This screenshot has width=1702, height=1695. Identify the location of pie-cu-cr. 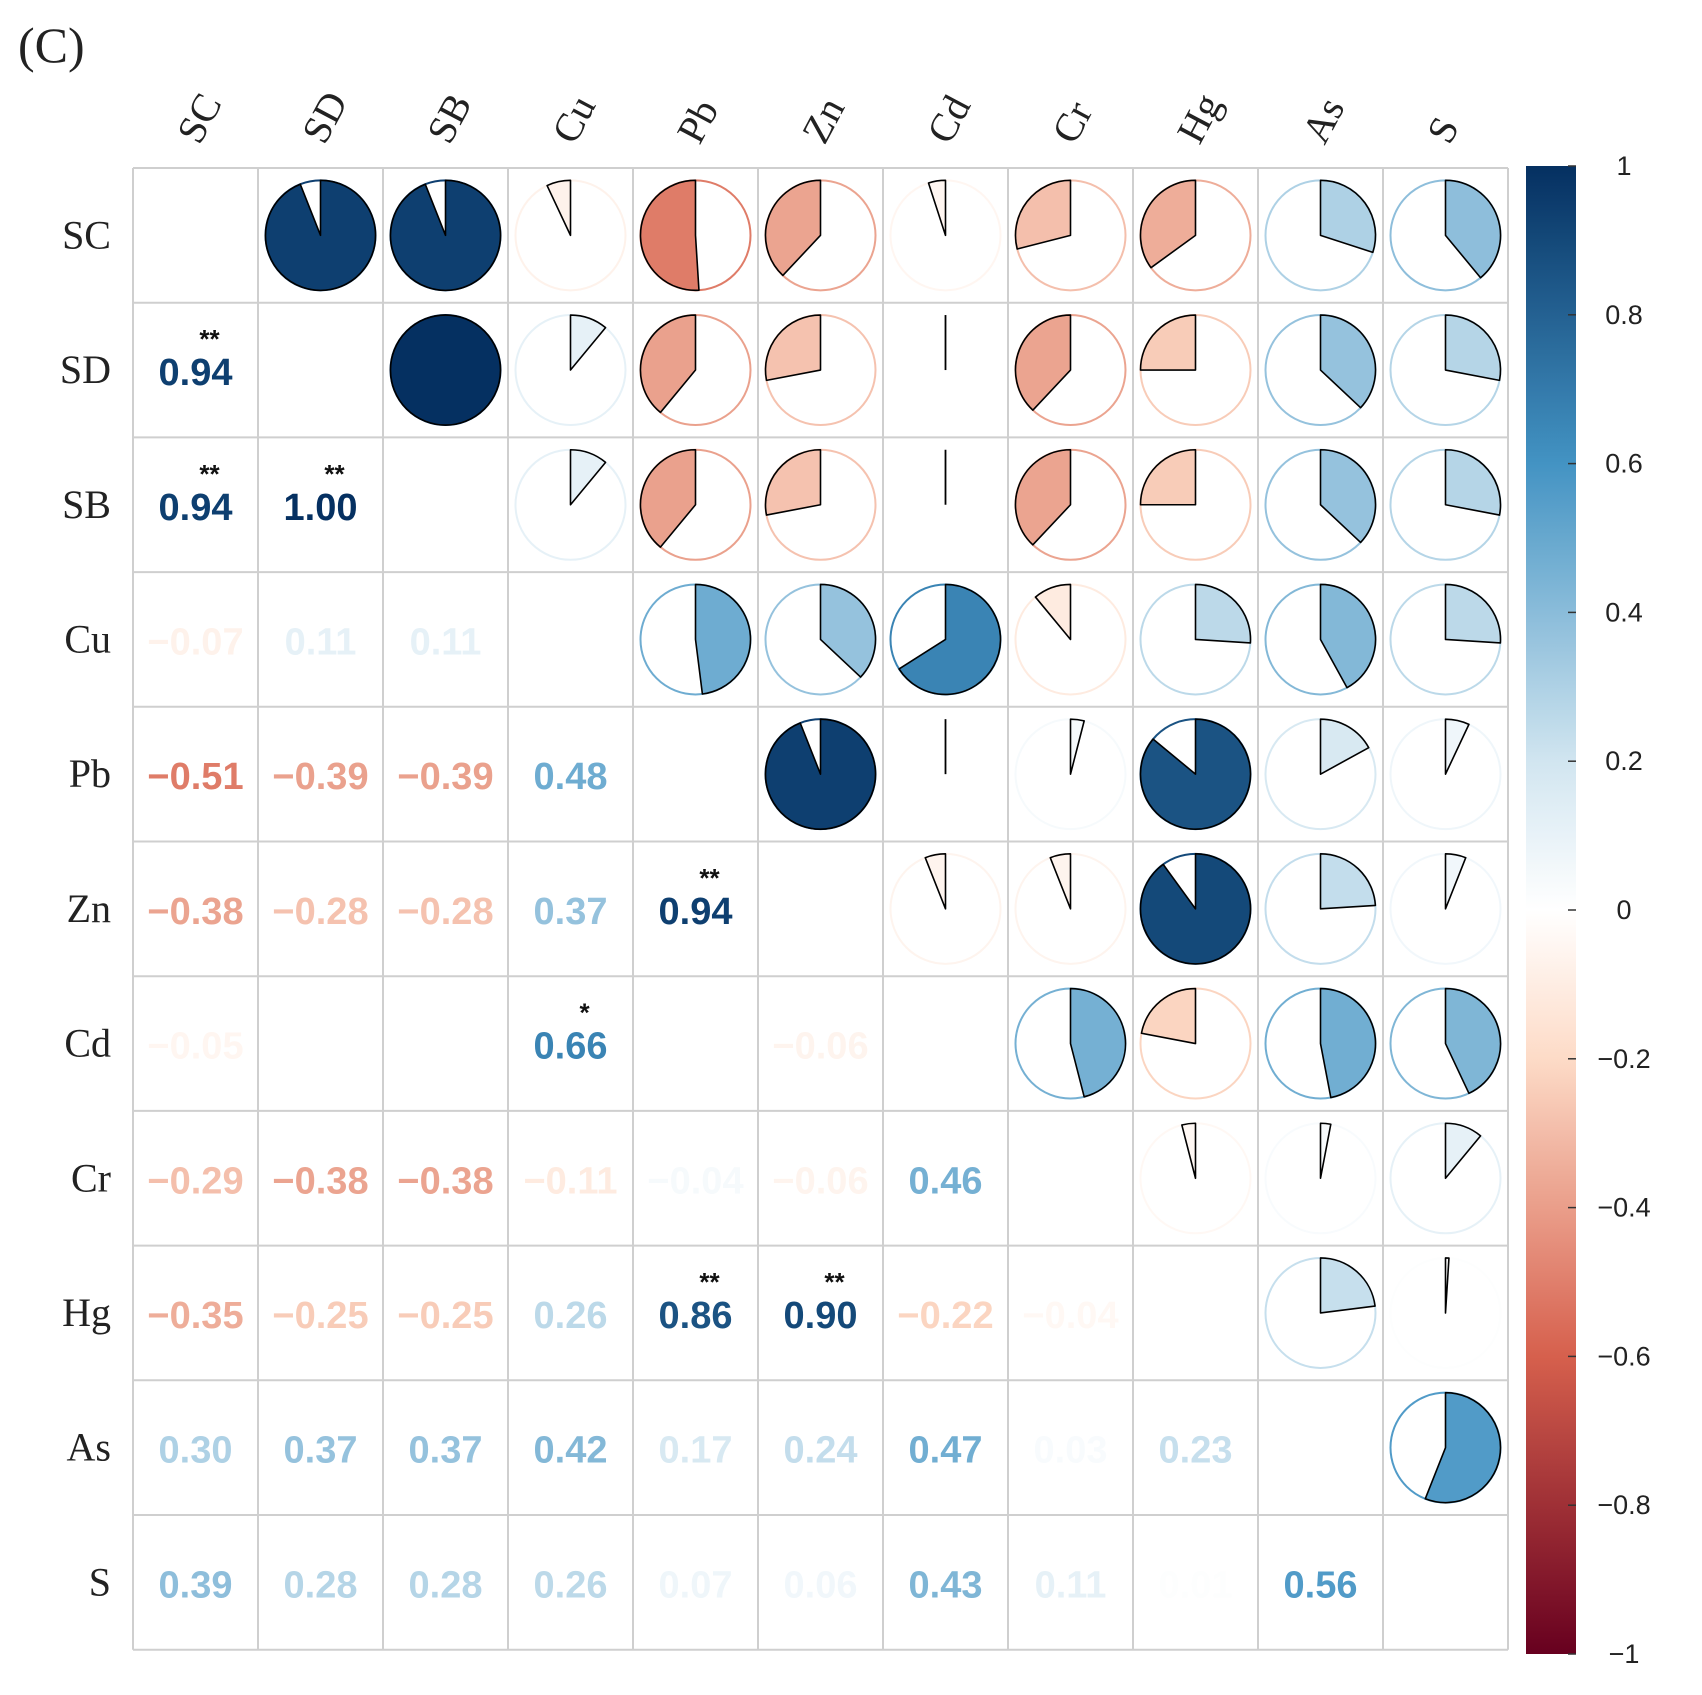
(1070, 639).